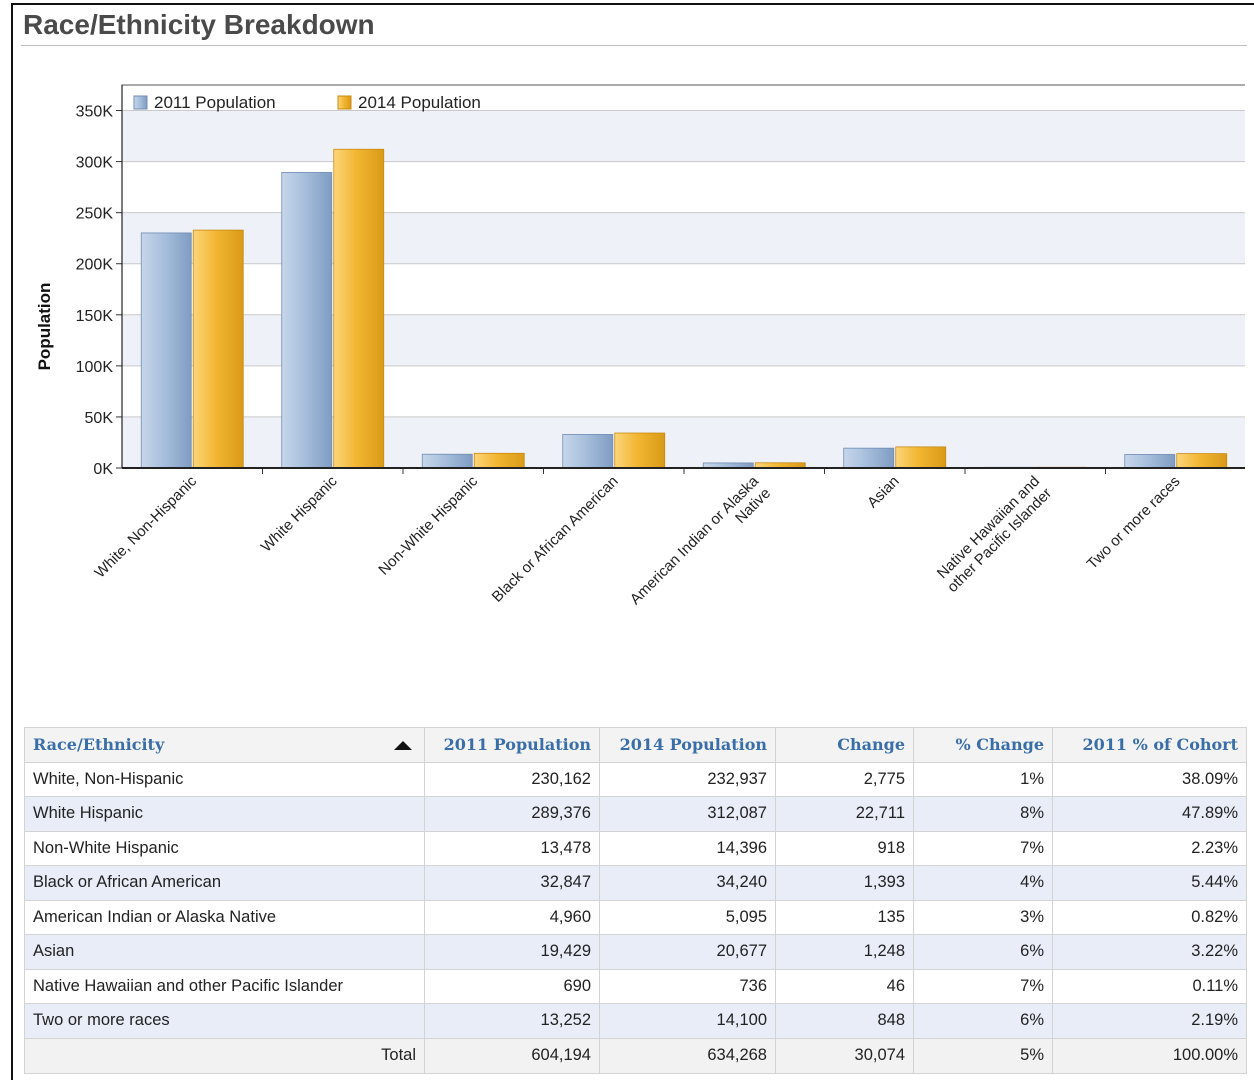 The image size is (1254, 1080). Describe the element at coordinates (844, 883) in the screenshot. I see `change-cell: 1,393` at that location.